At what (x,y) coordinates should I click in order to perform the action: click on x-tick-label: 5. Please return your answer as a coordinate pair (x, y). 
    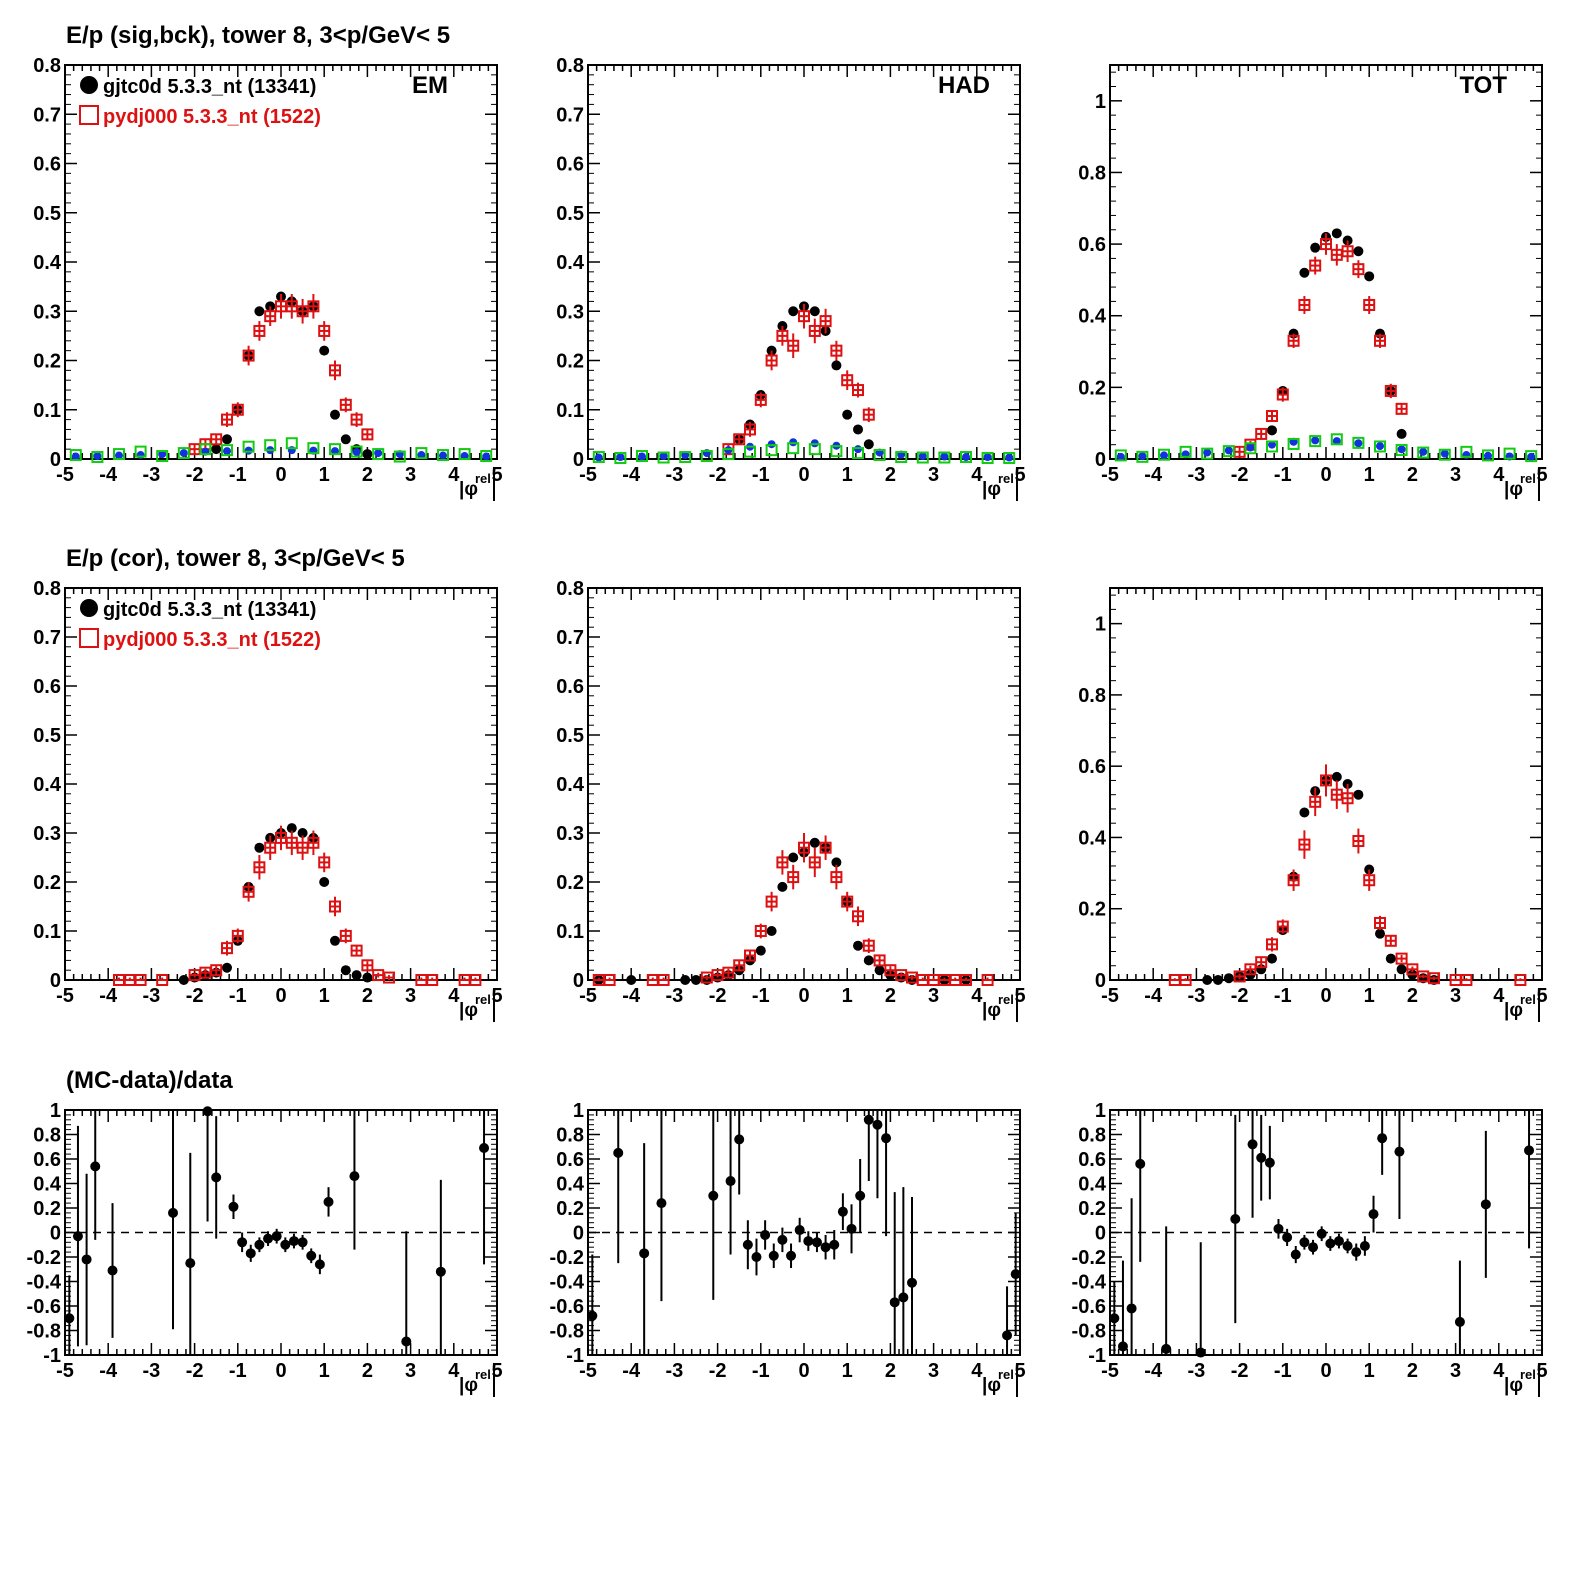
    Looking at the image, I should click on (1541, 996).